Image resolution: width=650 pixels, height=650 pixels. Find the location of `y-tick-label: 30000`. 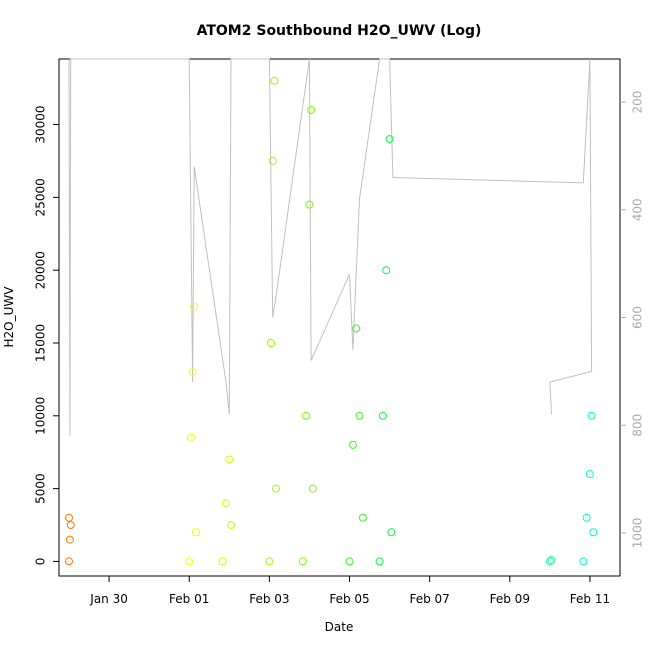

y-tick-label: 30000 is located at coordinates (41, 124).